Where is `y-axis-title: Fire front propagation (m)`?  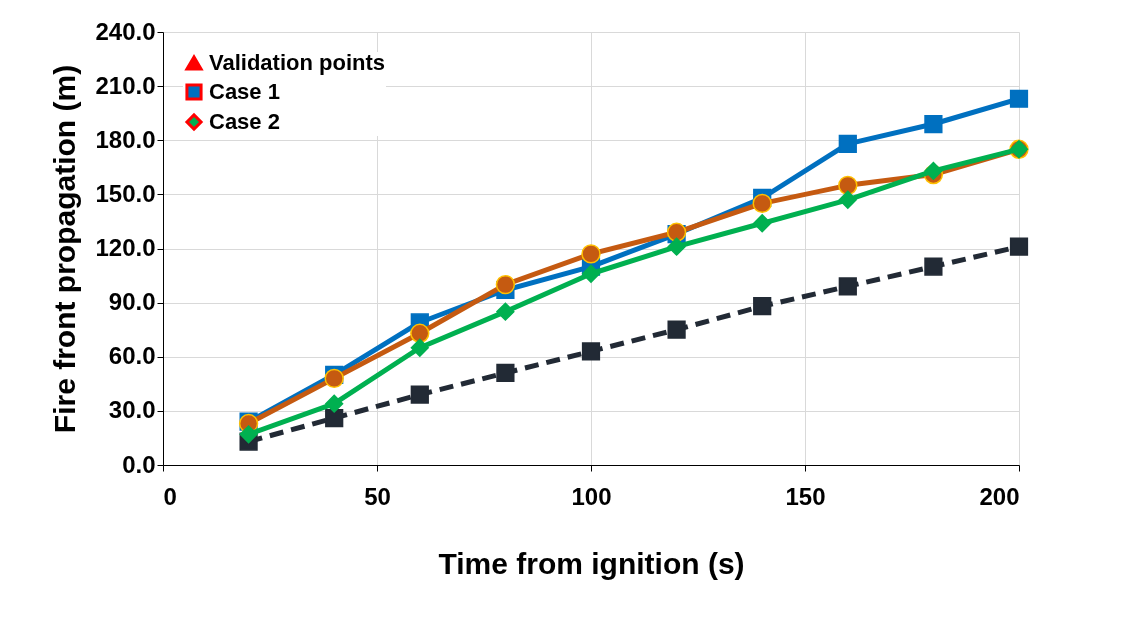 y-axis-title: Fire front propagation (m) is located at coordinates (65, 249).